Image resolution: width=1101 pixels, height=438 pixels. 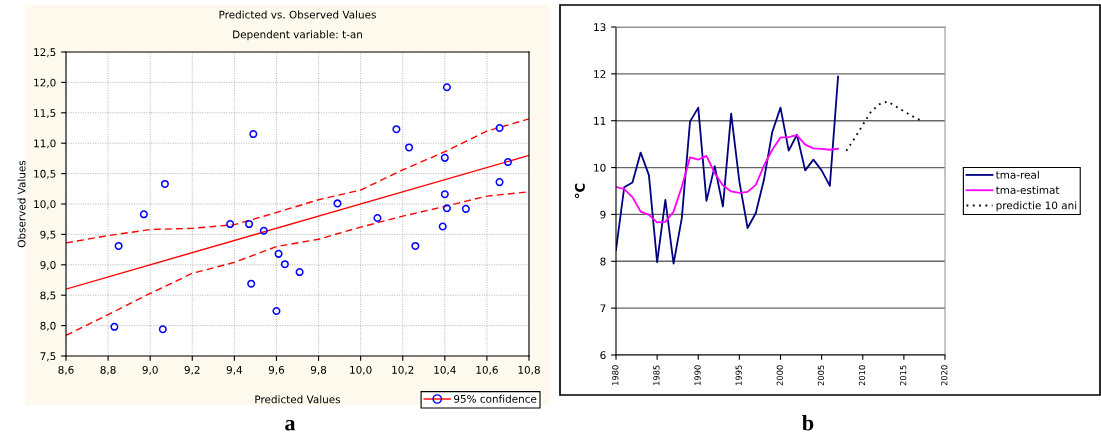 What do you see at coordinates (150, 370) in the screenshot?
I see `x-tick-label: 9,0` at bounding box center [150, 370].